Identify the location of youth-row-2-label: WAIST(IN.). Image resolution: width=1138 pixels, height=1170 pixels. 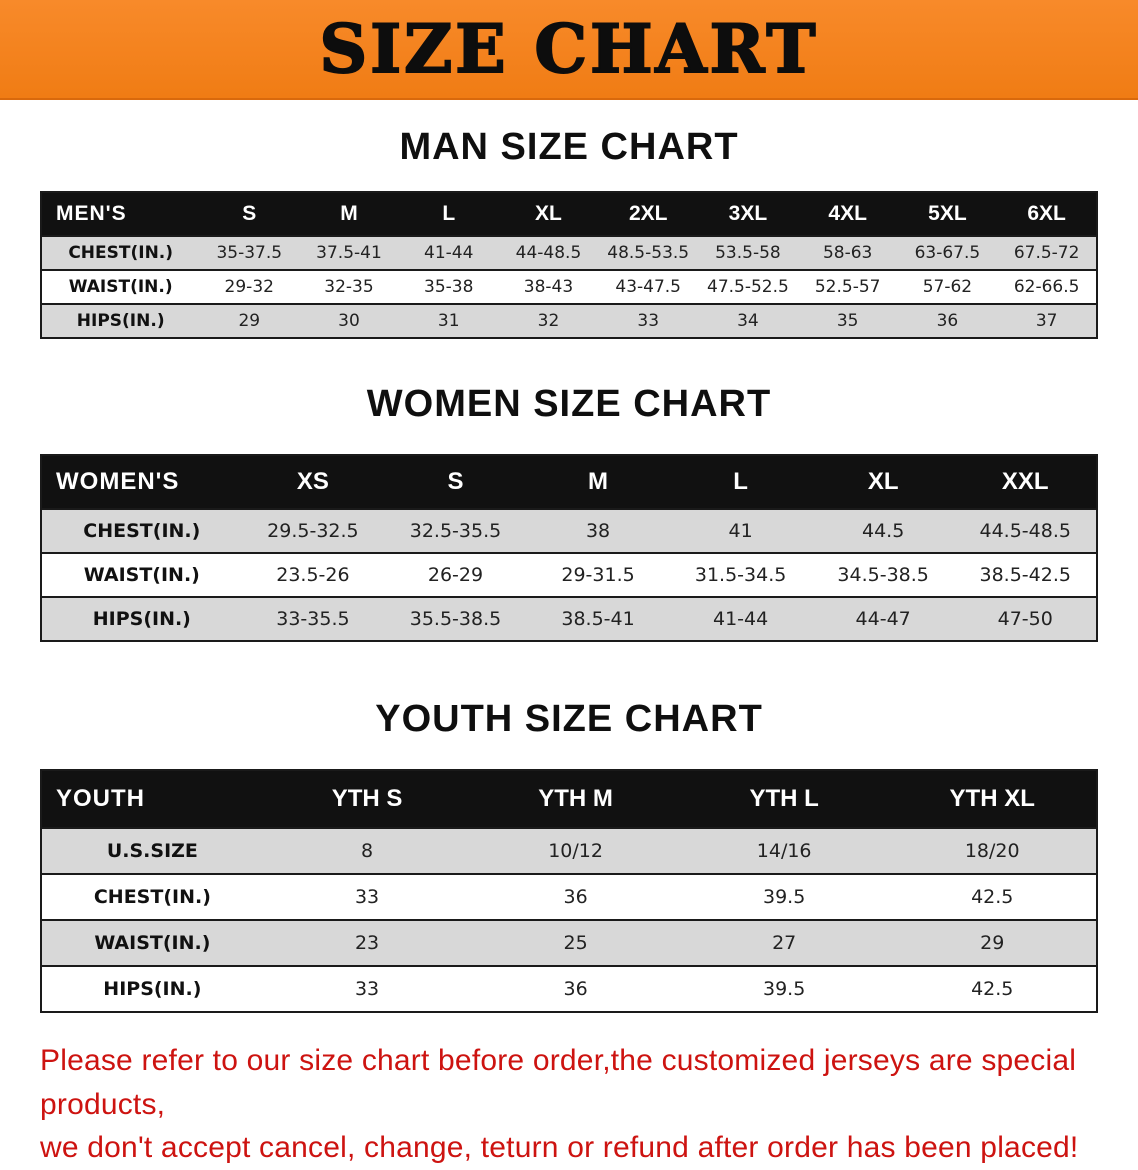
(152, 943).